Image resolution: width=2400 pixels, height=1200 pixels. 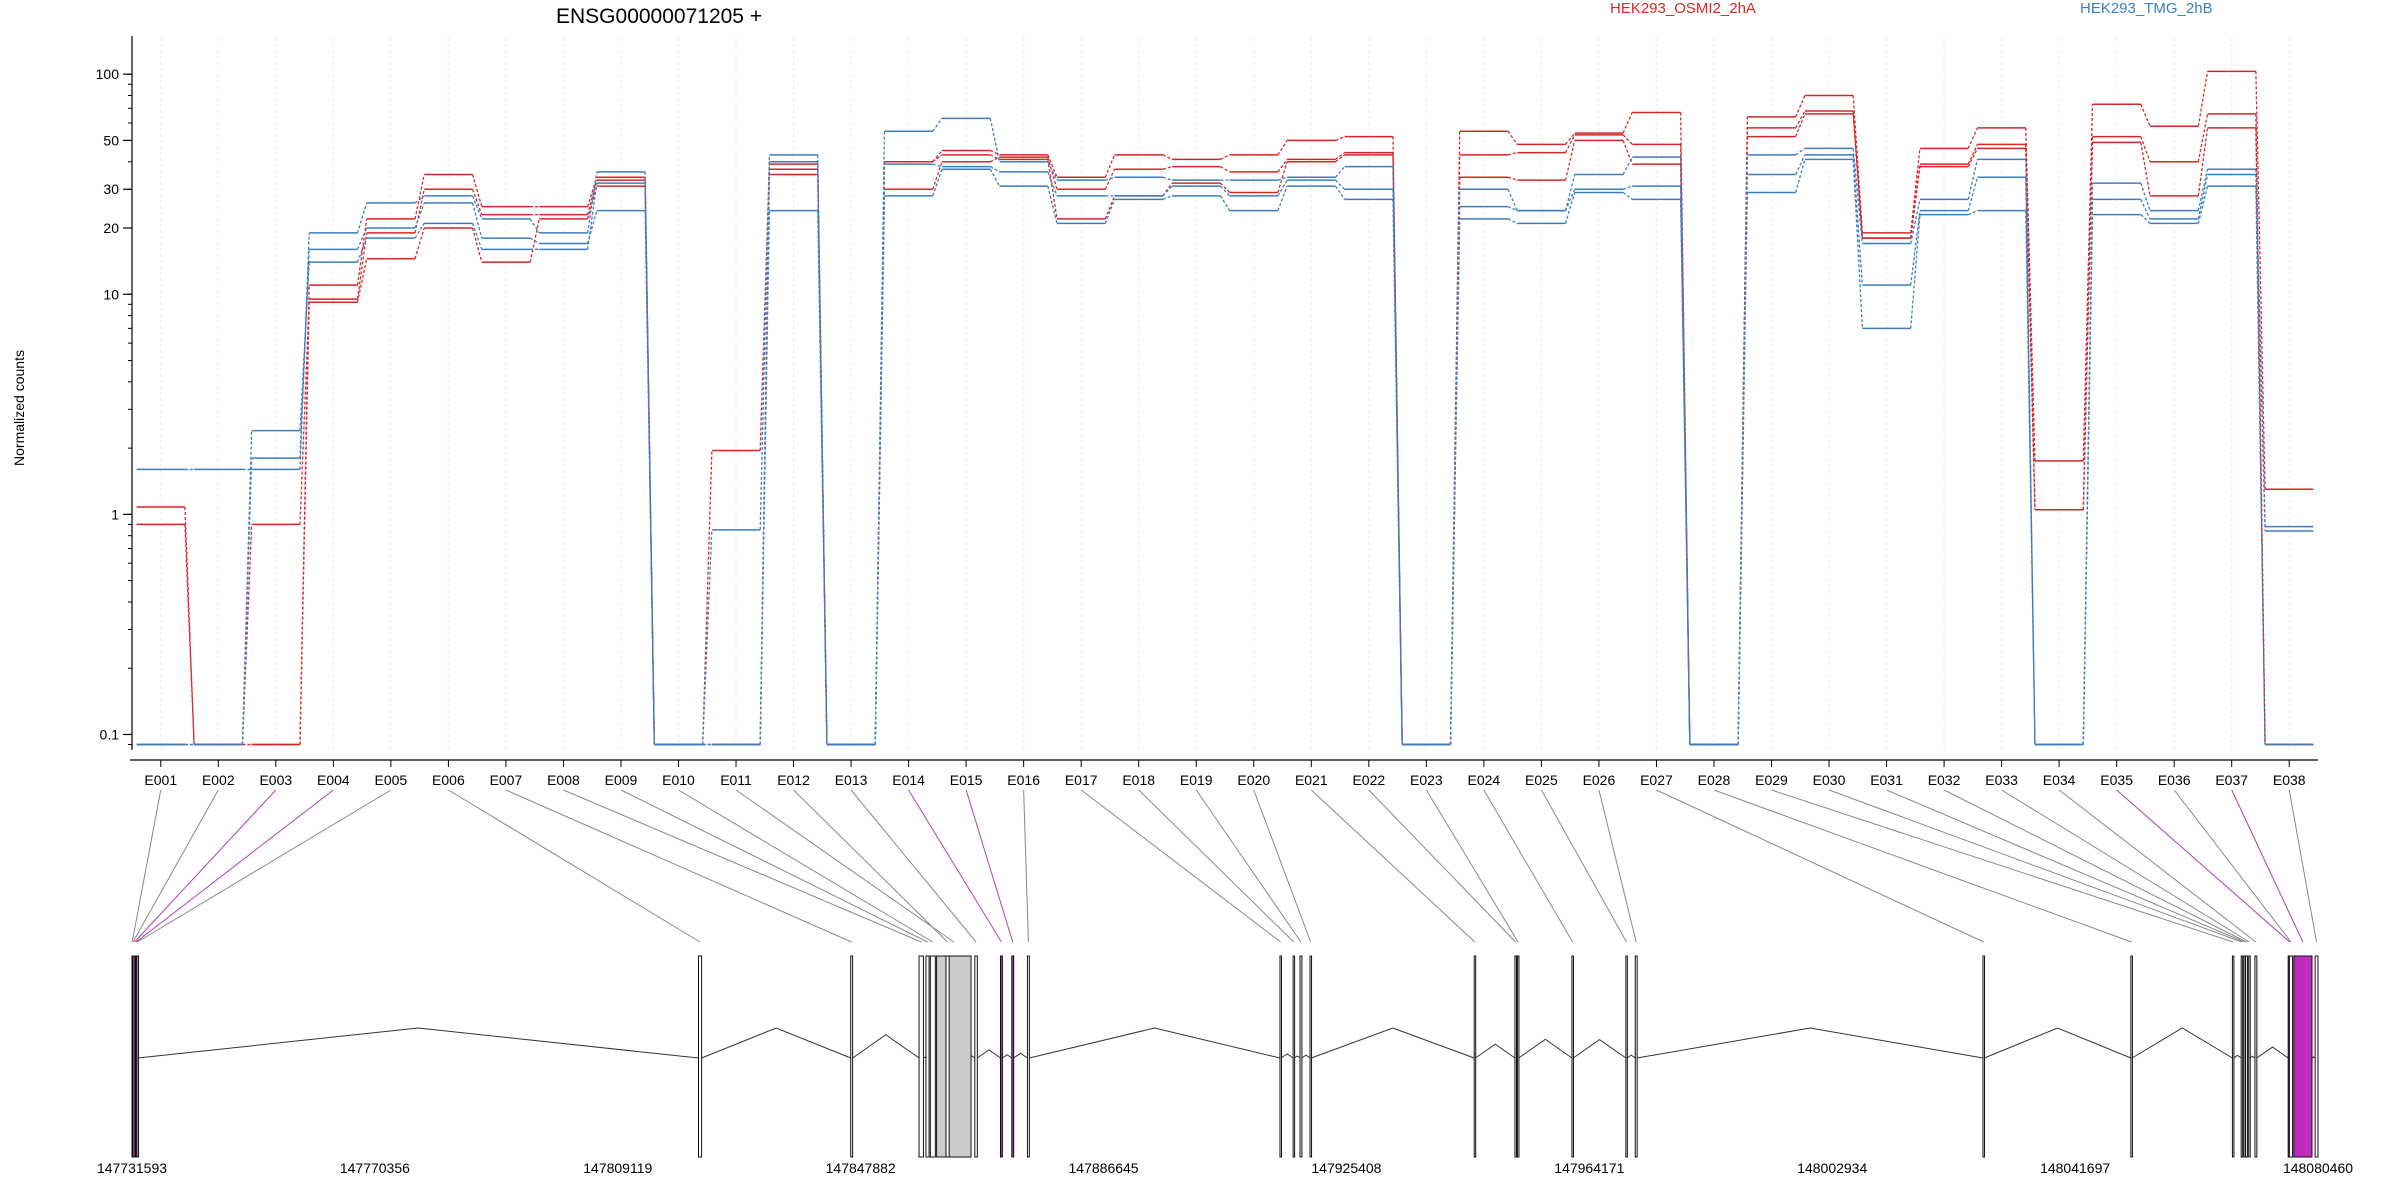 I want to click on mapping-line-e014, so click(x=955, y=866).